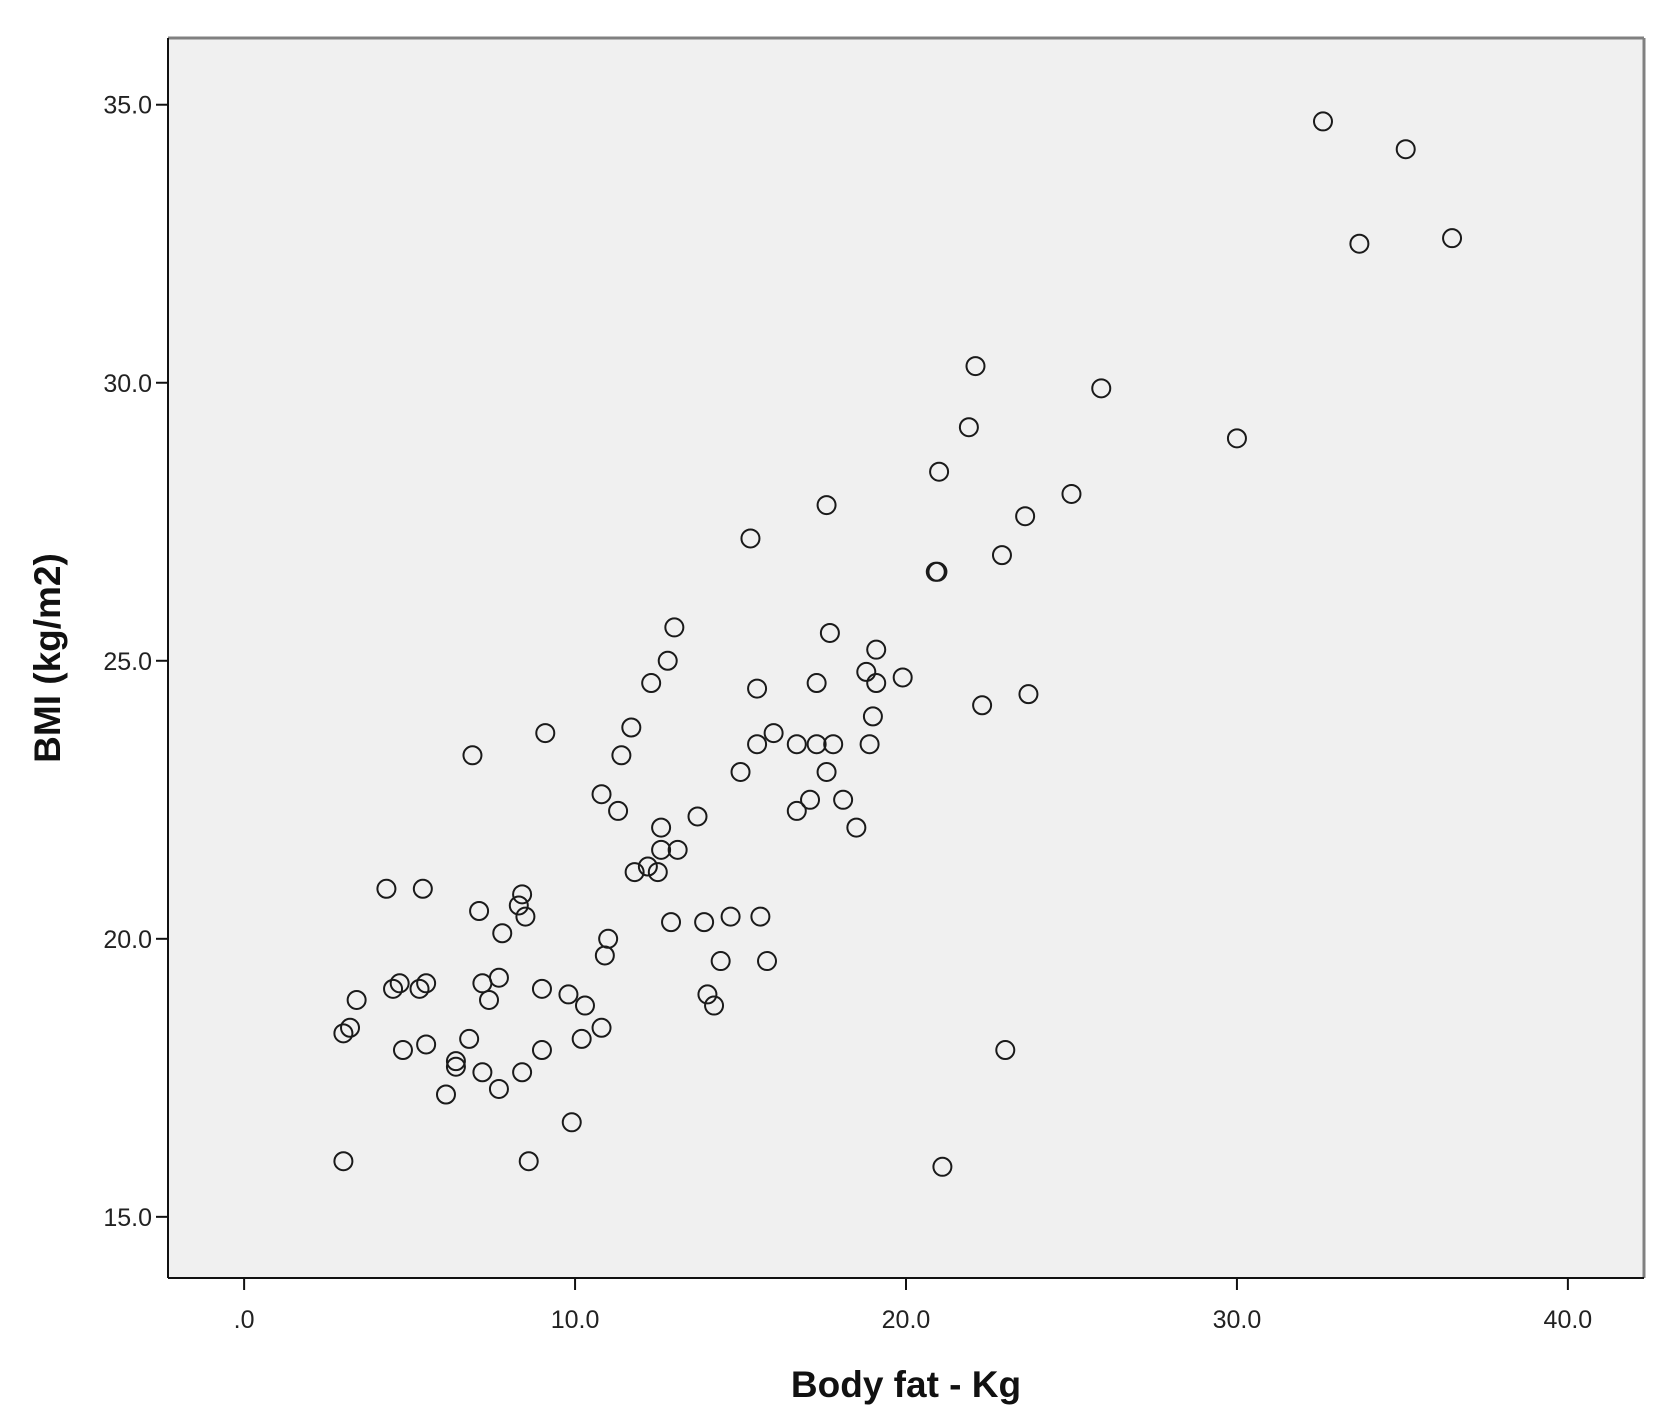  I want to click on x-axis-title: Body fat - Kg, so click(906, 1384).